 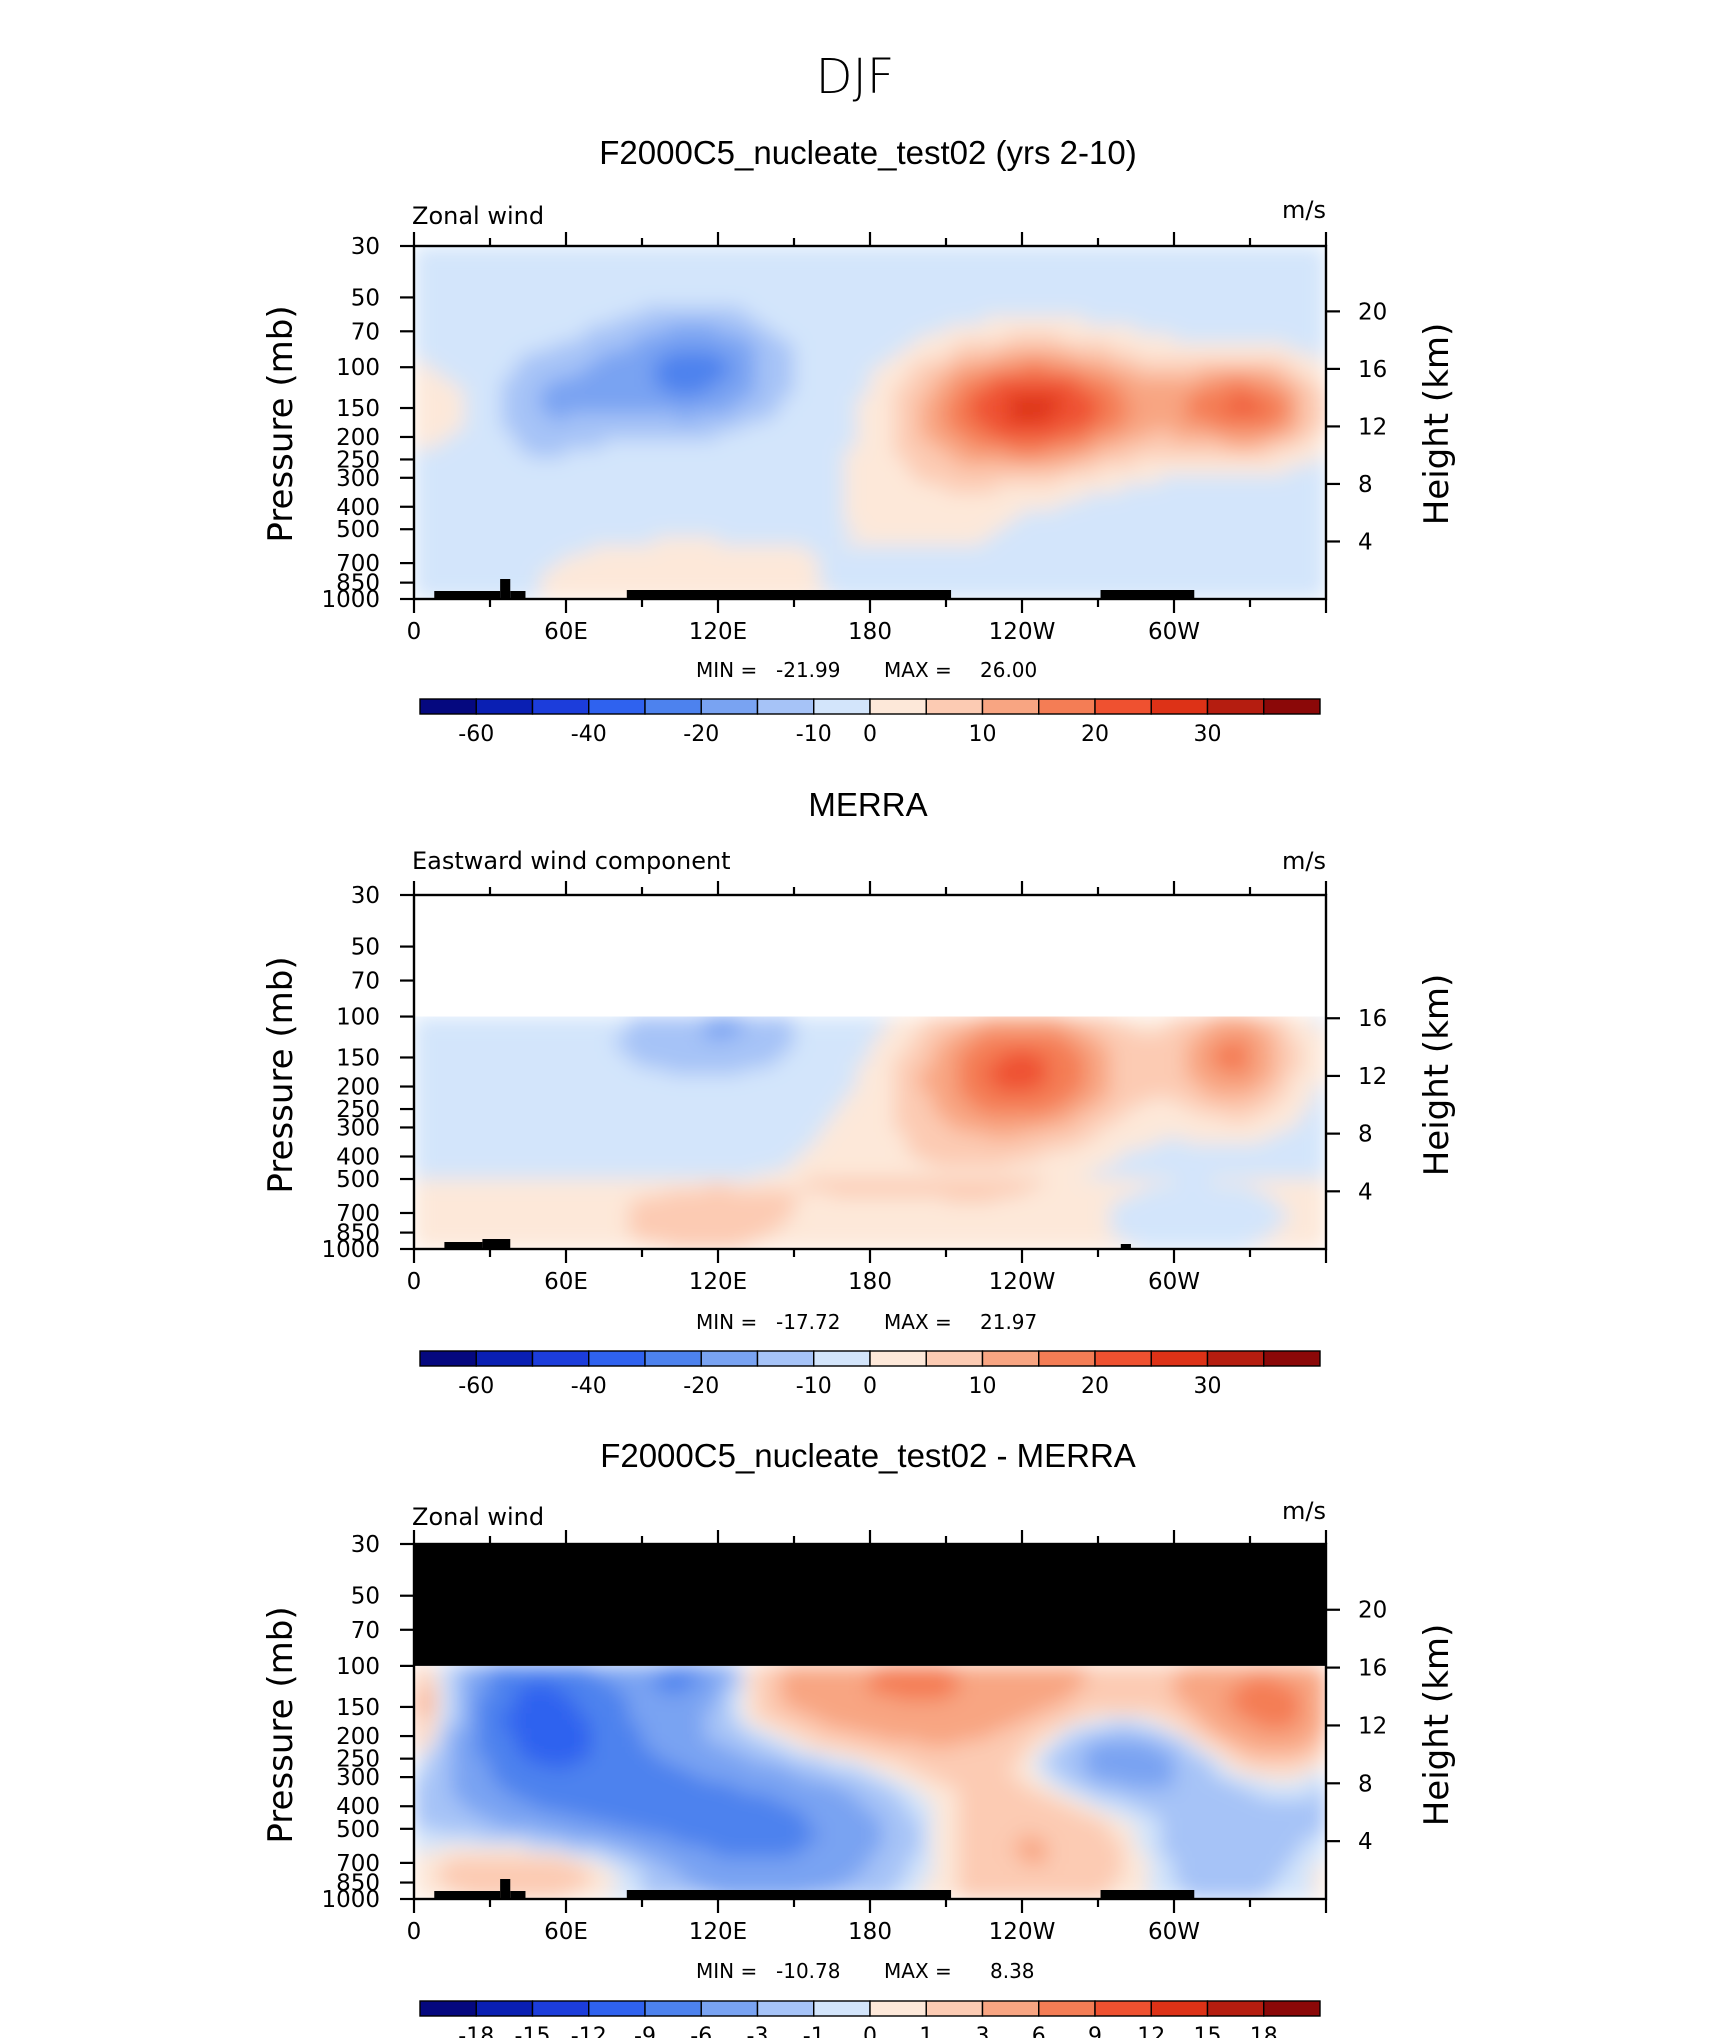 I want to click on panel-3-colorbar: -18 -15 -12 -9 -6 -3 -1 0 1 3 6 9 12 15 18, so click(x=870, y=2019).